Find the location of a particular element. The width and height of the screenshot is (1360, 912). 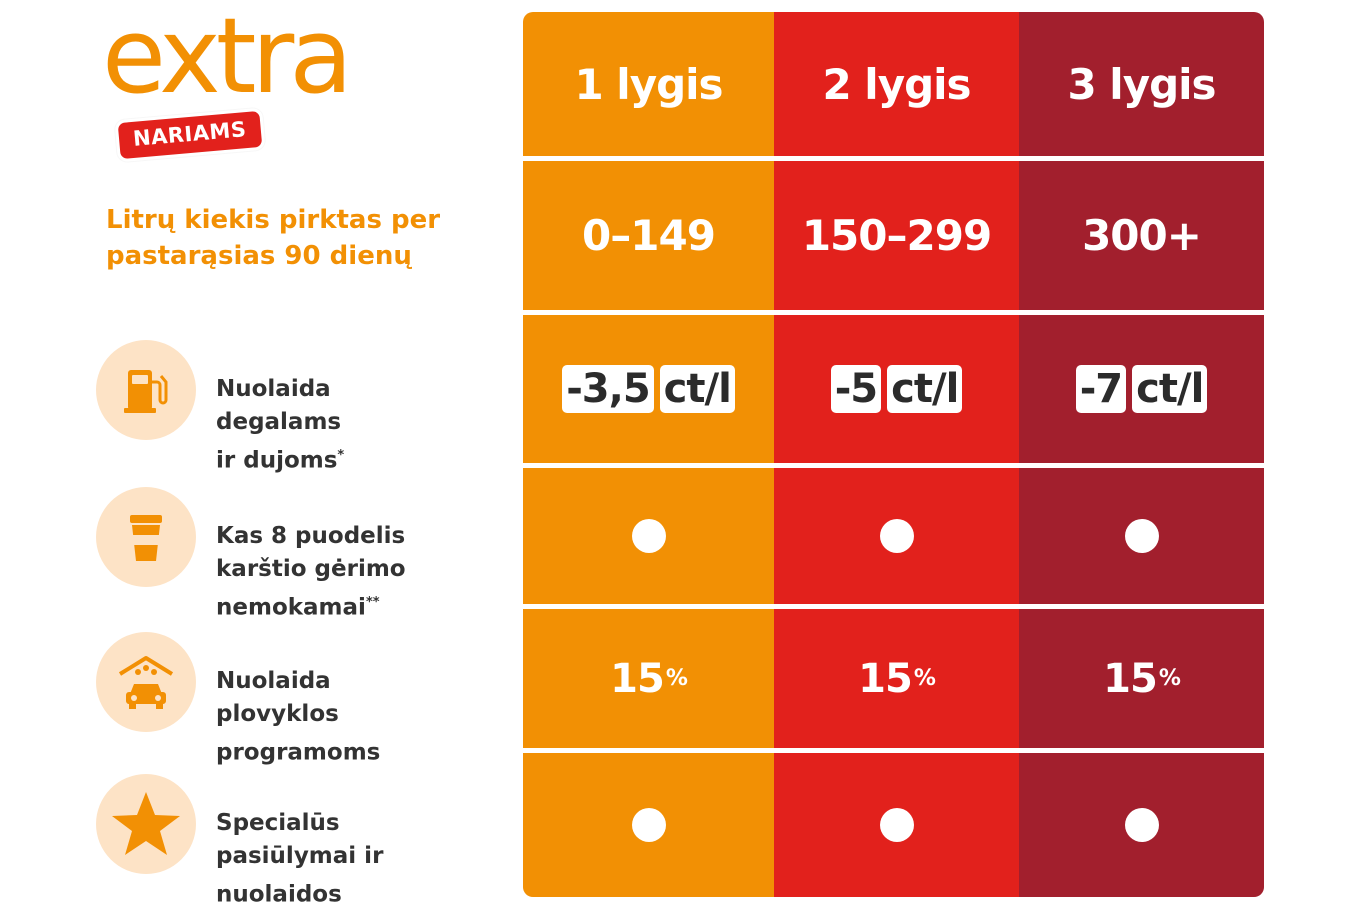

level-1-wash-discount: 15% is located at coordinates (648, 678).